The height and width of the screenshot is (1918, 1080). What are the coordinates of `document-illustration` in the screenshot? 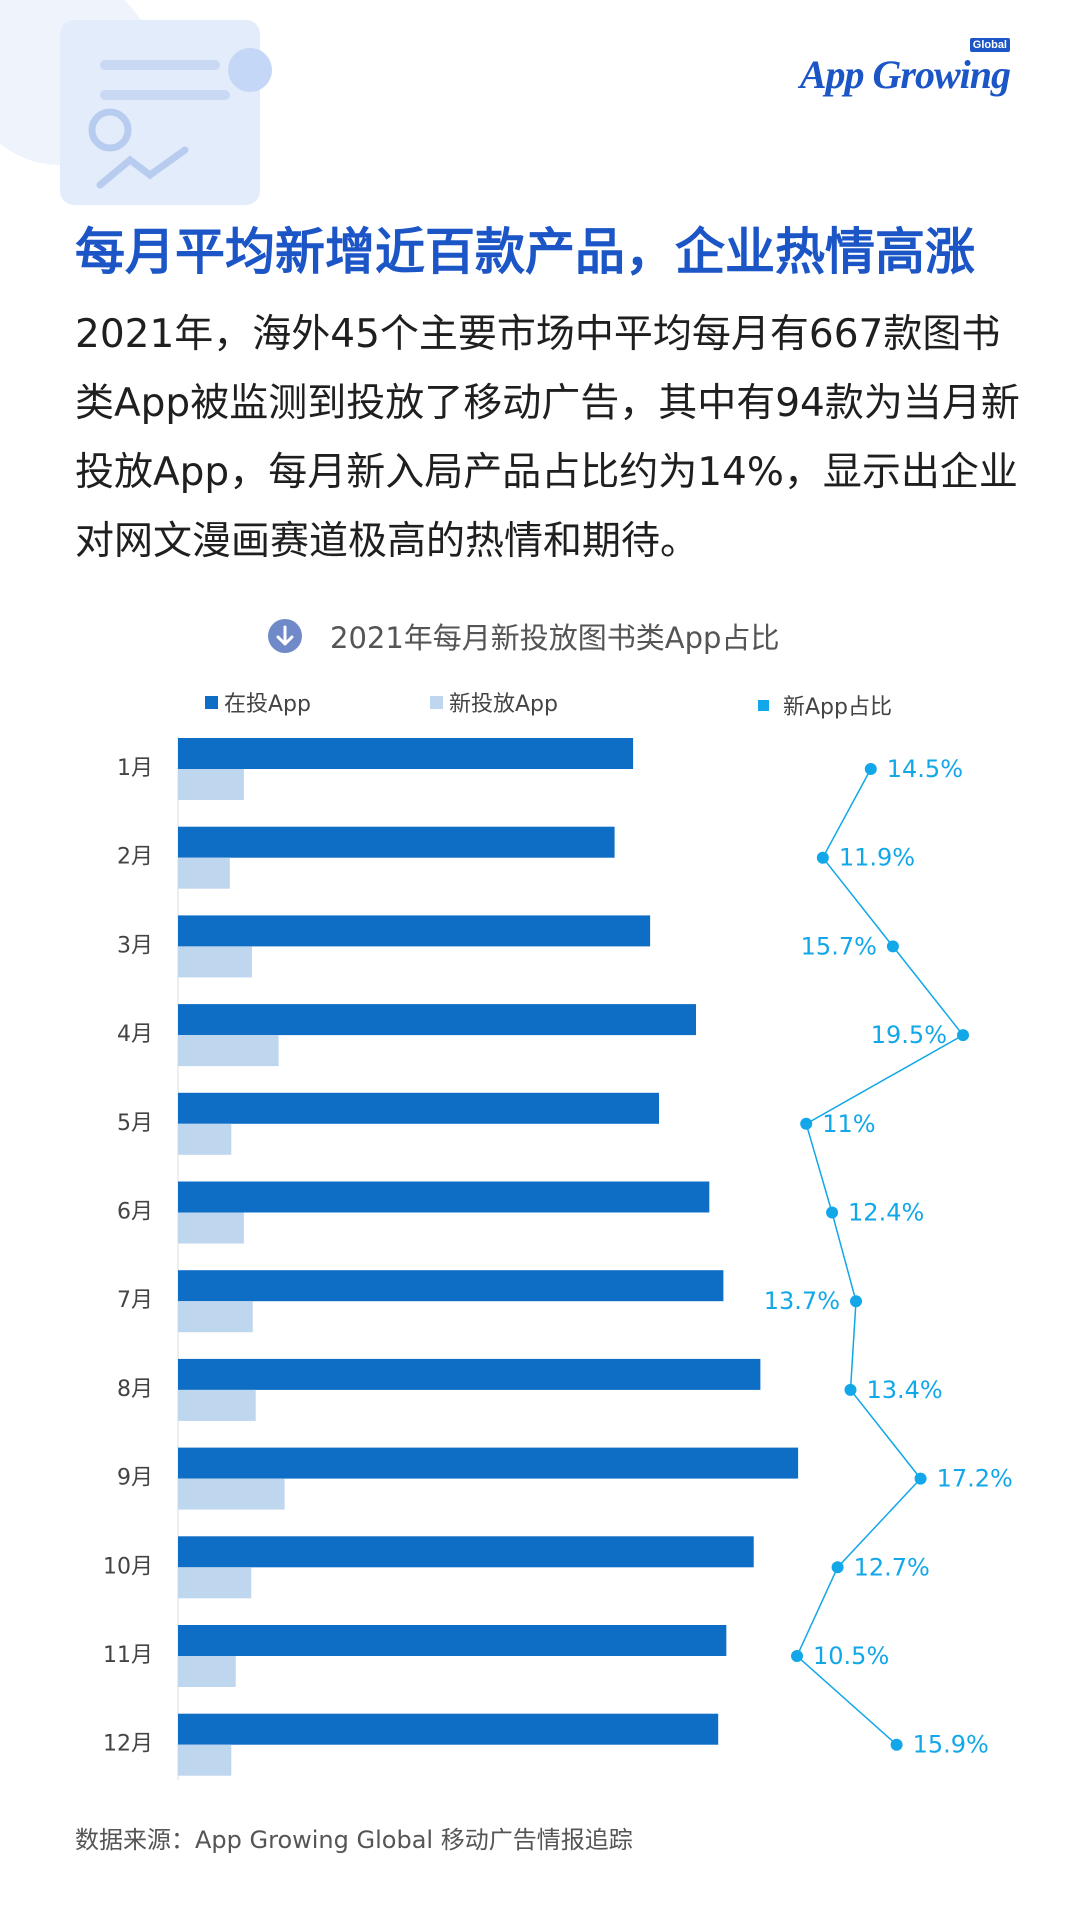 It's located at (136, 102).